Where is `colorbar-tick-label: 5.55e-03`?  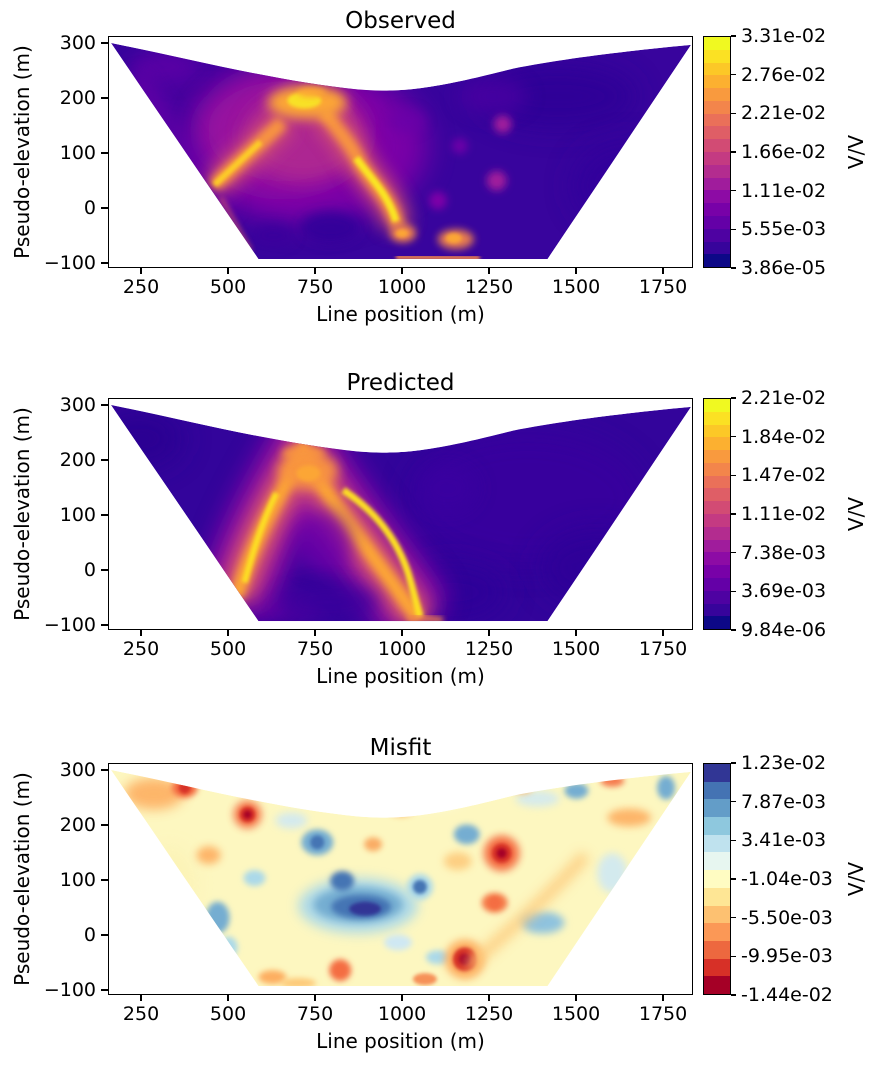
colorbar-tick-label: 5.55e-03 is located at coordinates (784, 229).